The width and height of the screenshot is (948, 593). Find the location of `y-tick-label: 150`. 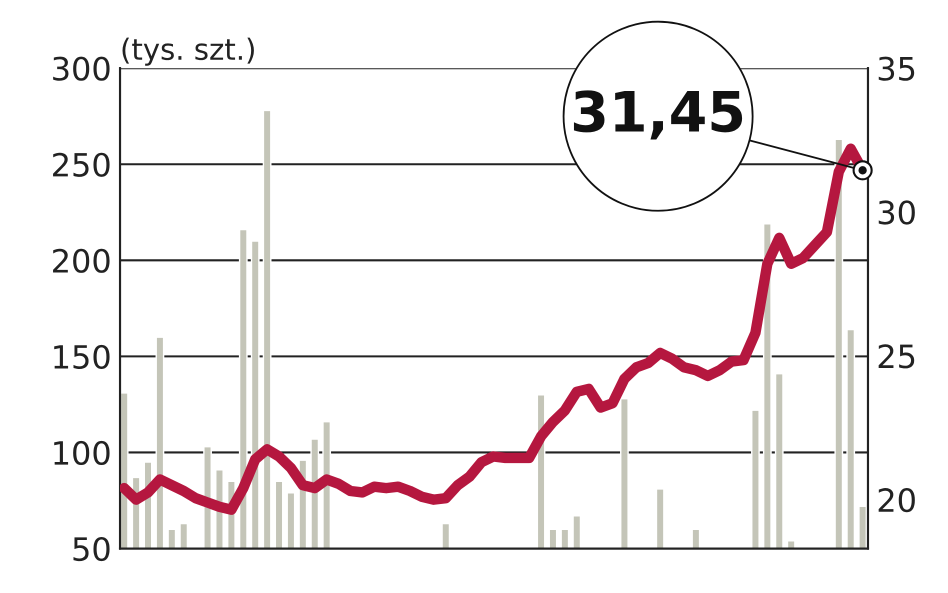

y-tick-label: 150 is located at coordinates (82, 356).